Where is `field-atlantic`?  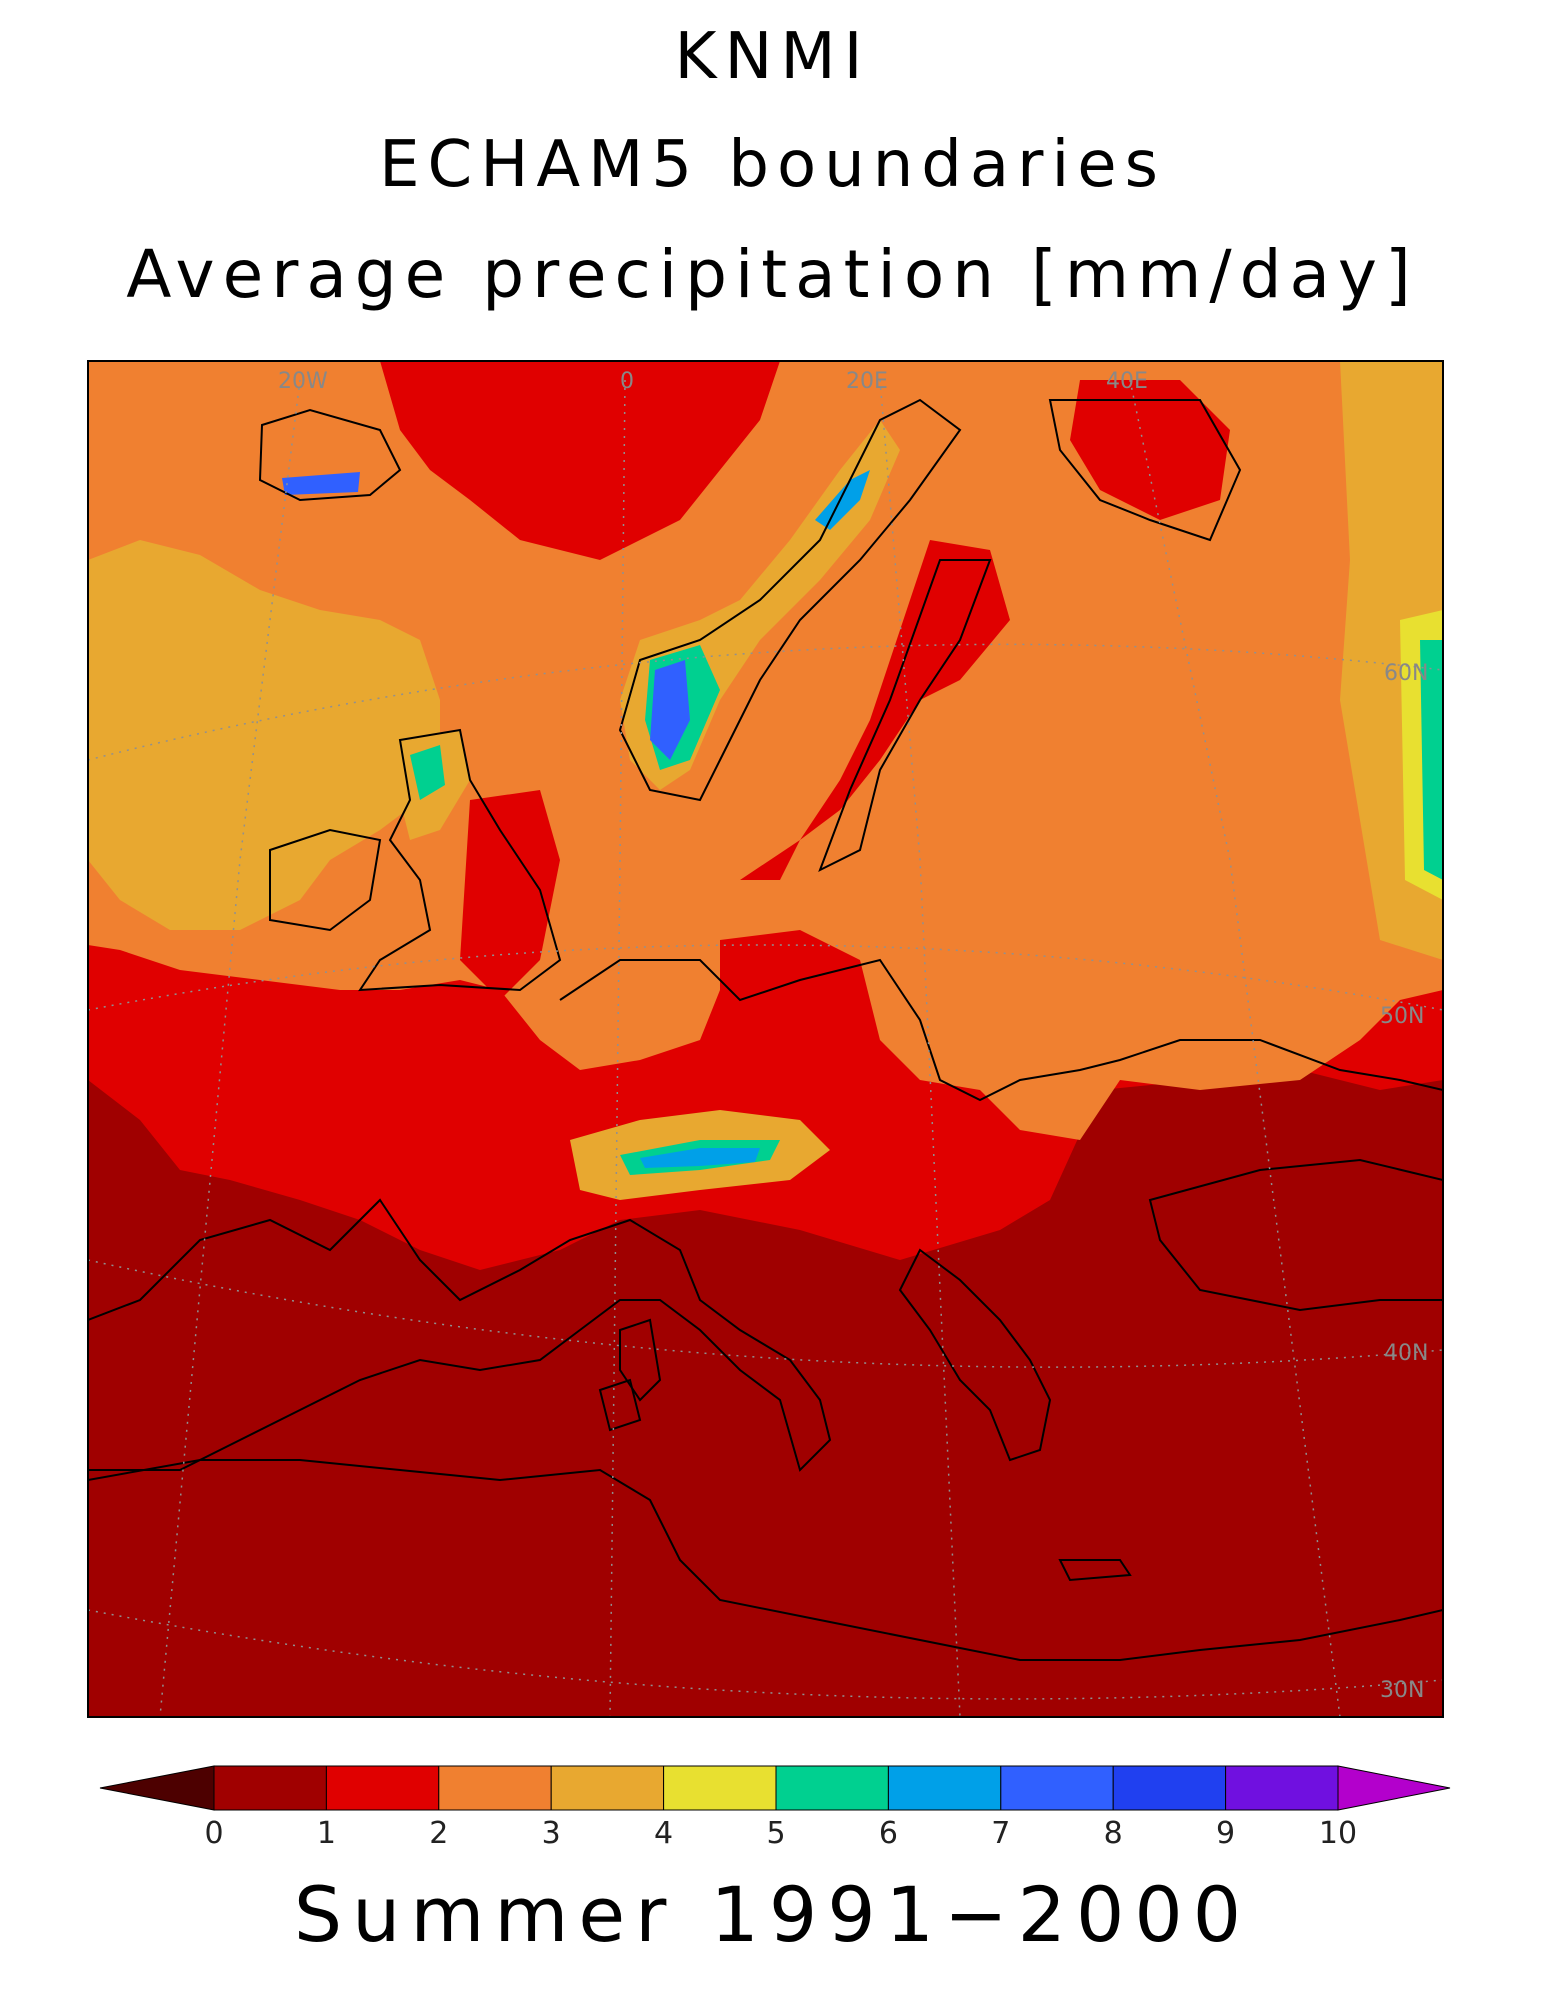
field-atlantic is located at coordinates (264, 735).